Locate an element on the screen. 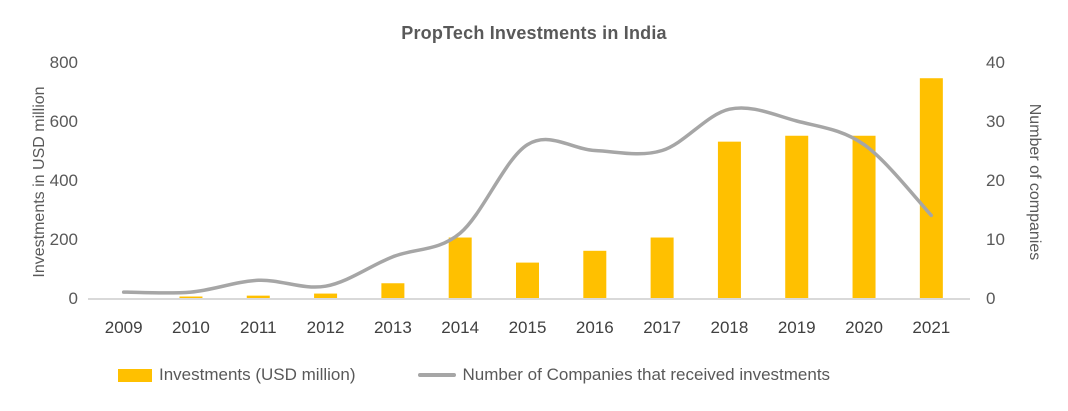 This screenshot has height=411, width=1068. bar-2011 is located at coordinates (258, 296).